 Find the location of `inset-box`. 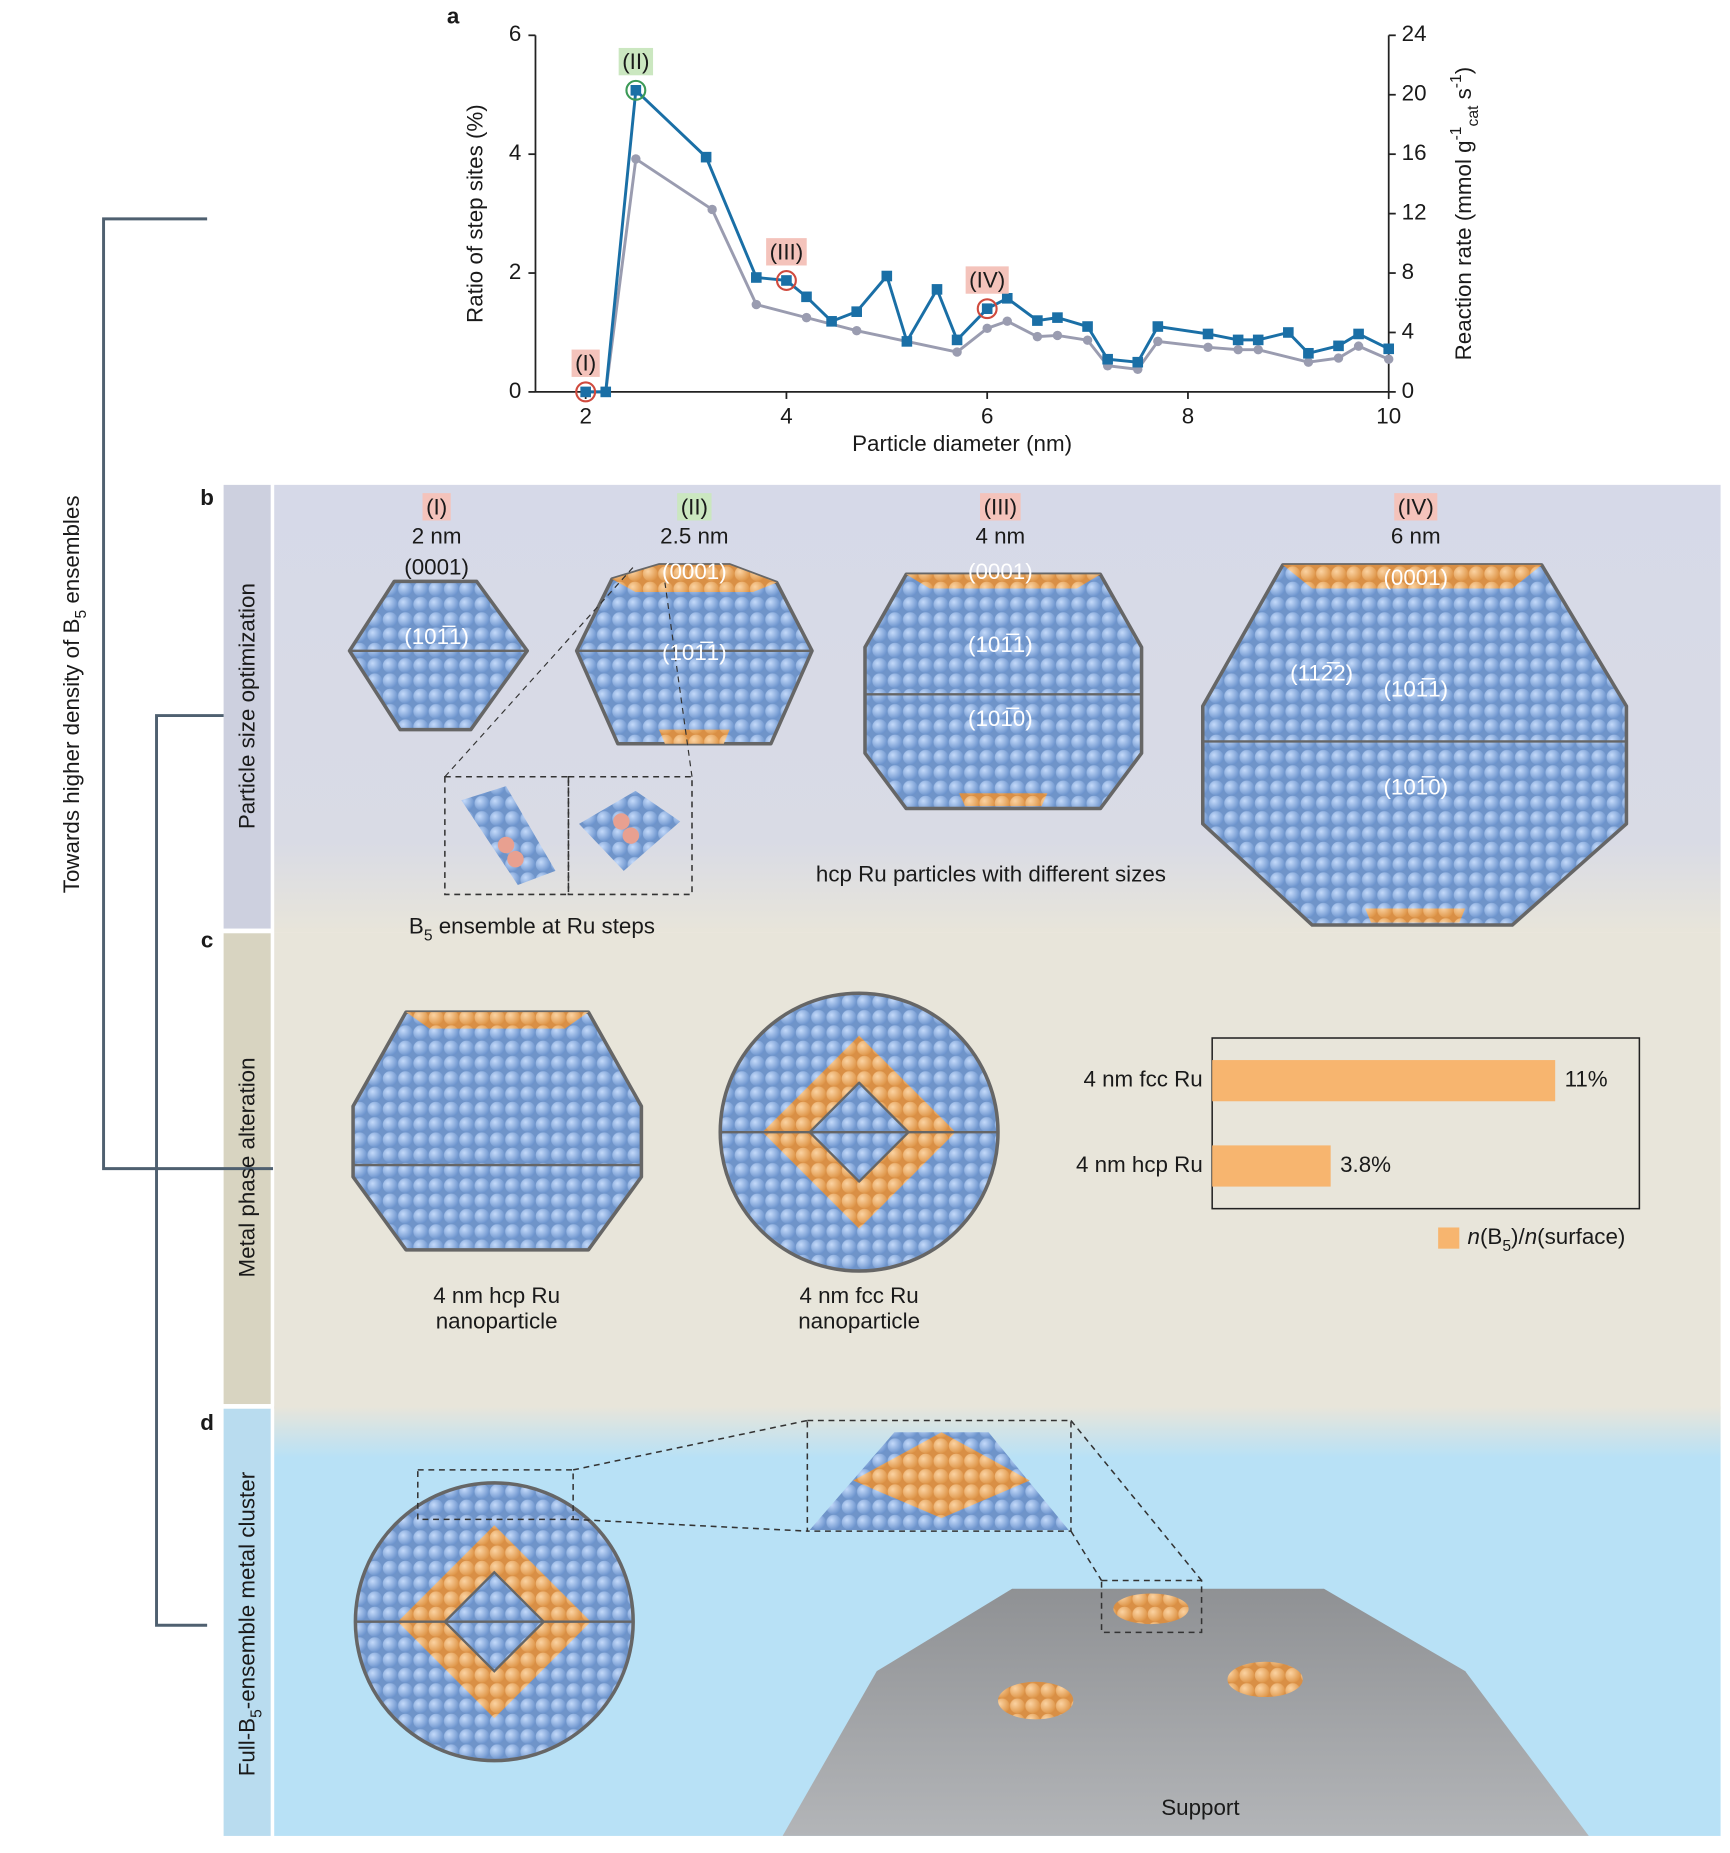

inset-box is located at coordinates (630, 835).